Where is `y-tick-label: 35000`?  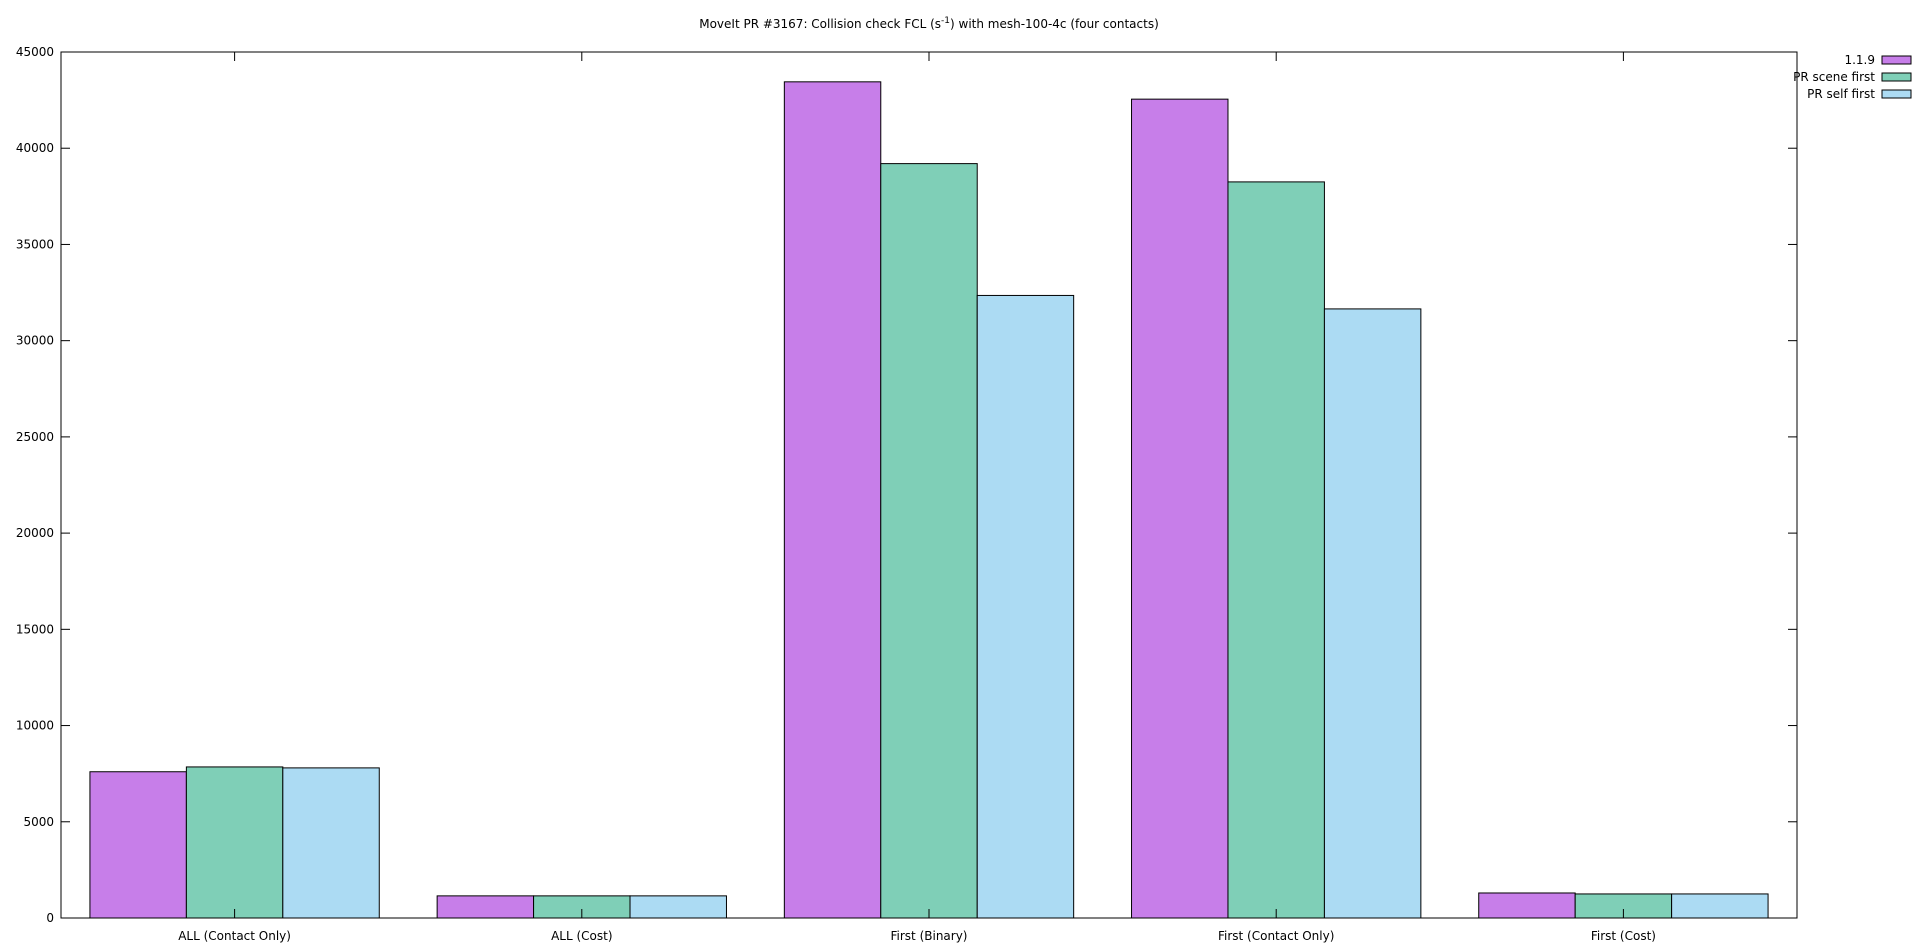 y-tick-label: 35000 is located at coordinates (35, 244).